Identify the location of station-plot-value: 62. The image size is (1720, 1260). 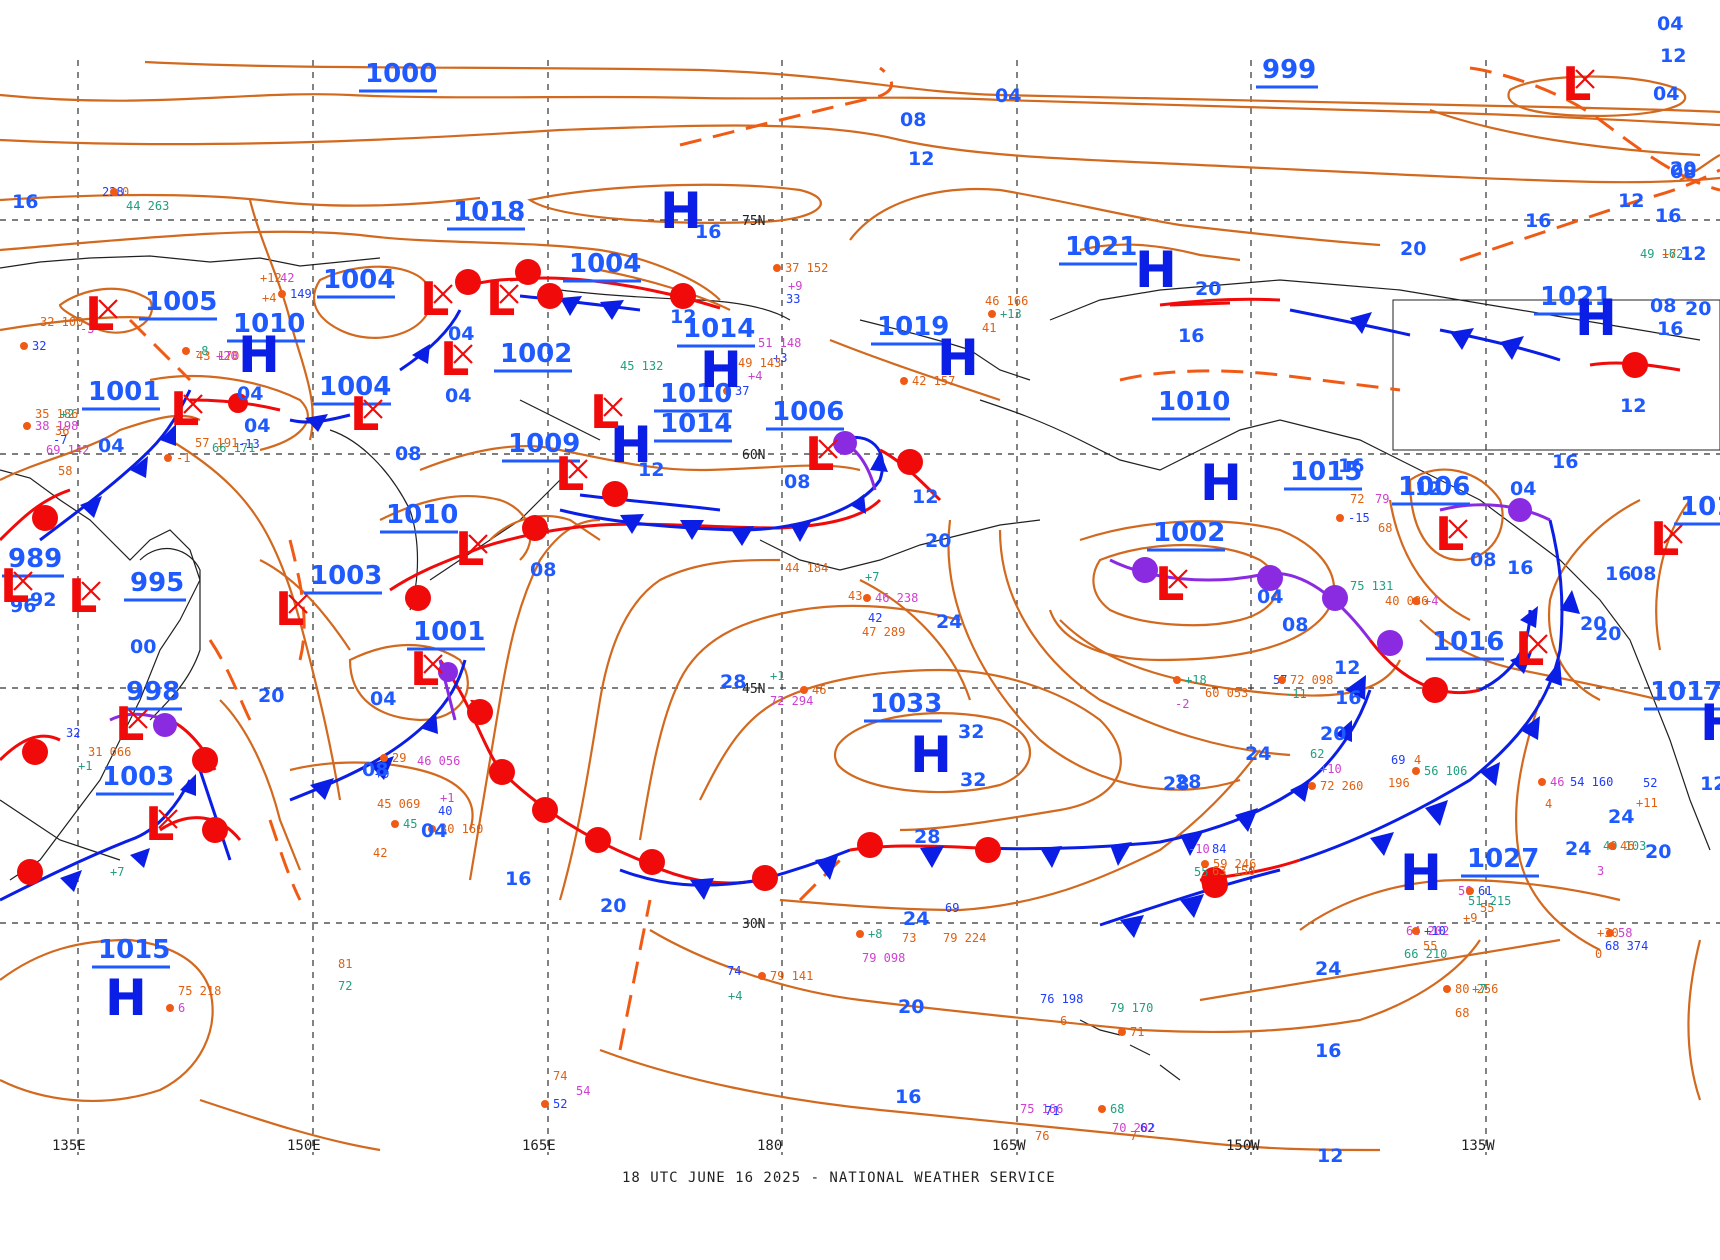
(1147, 1128).